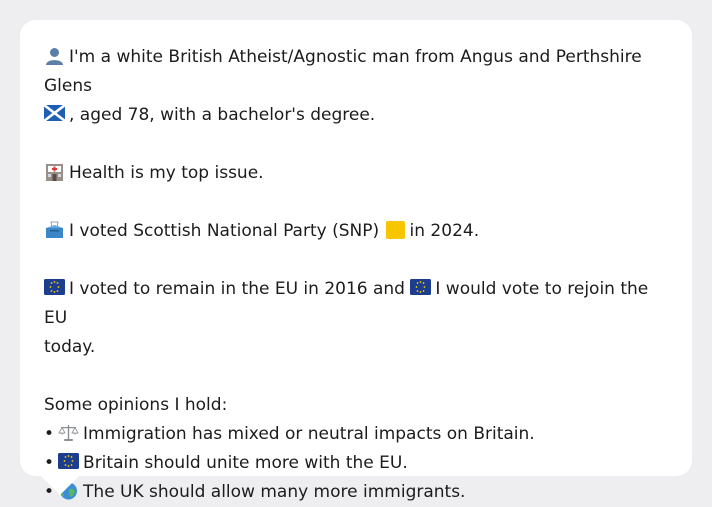 The height and width of the screenshot is (507, 712). I want to click on yellow-square-icon, so click(395, 230).